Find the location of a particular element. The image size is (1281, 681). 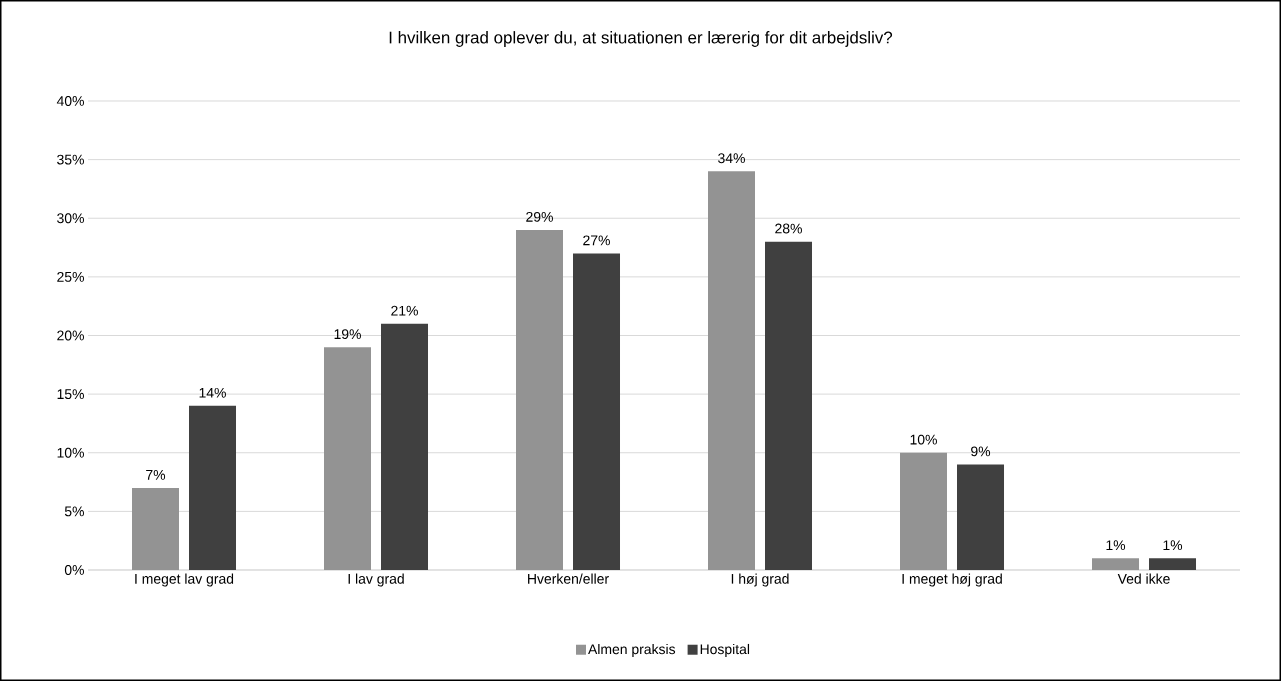

x-tick-label: Ved ikke is located at coordinates (1143, 578).